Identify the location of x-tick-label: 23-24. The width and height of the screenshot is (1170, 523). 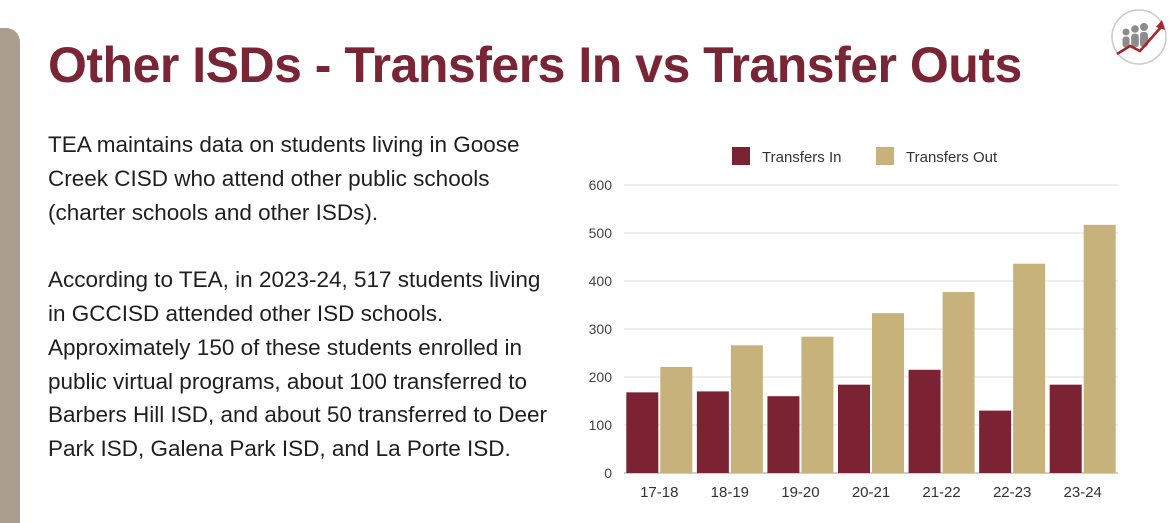
(1083, 492).